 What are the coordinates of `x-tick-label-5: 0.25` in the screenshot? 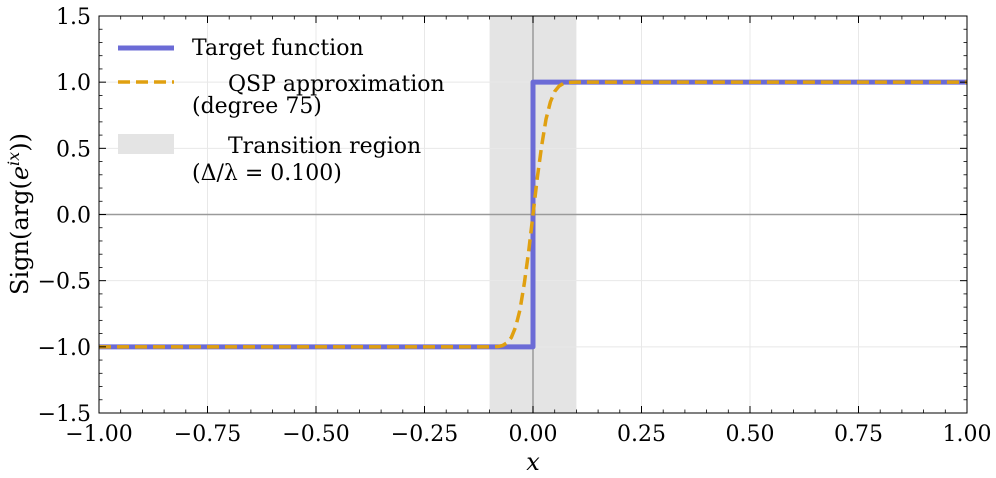 It's located at (641, 434).